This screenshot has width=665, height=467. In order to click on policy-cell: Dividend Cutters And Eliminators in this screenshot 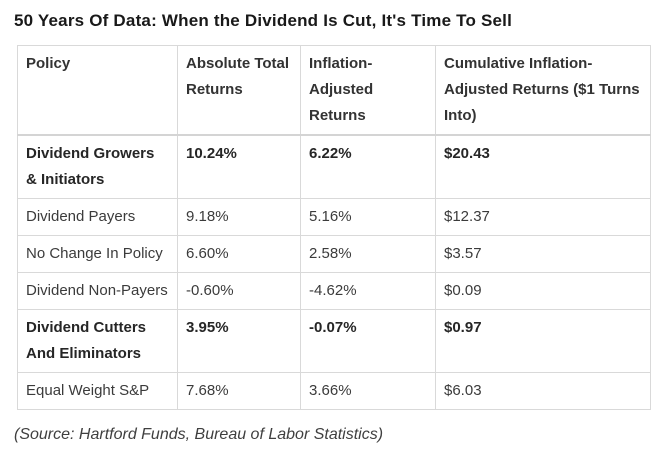, I will do `click(97, 341)`.